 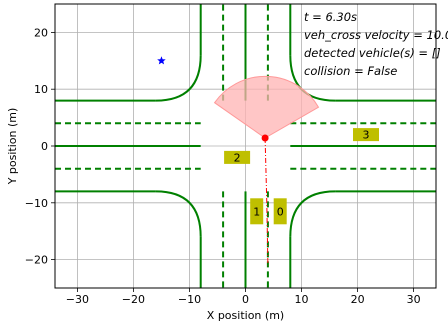 I want to click on ego-vehicle-dot, so click(x=265, y=138).